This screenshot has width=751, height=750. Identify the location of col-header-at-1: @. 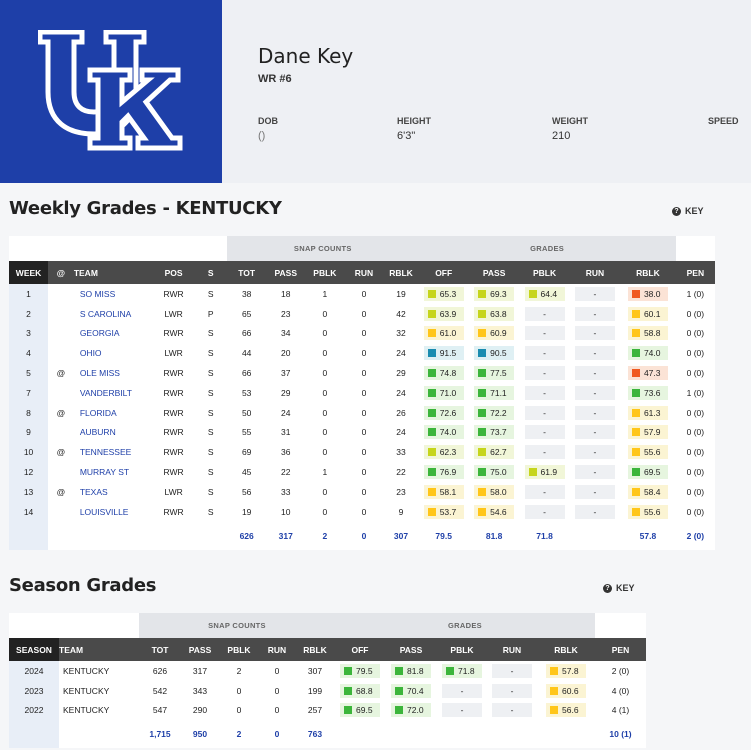
(61, 272).